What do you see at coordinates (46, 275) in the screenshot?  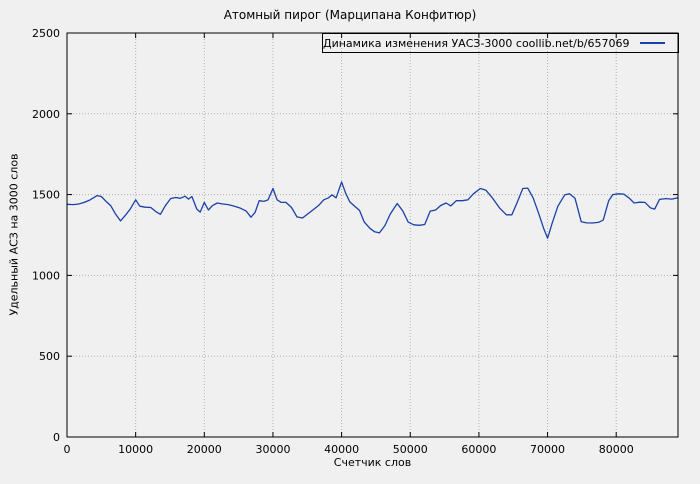 I see `y-tick-label: 1000` at bounding box center [46, 275].